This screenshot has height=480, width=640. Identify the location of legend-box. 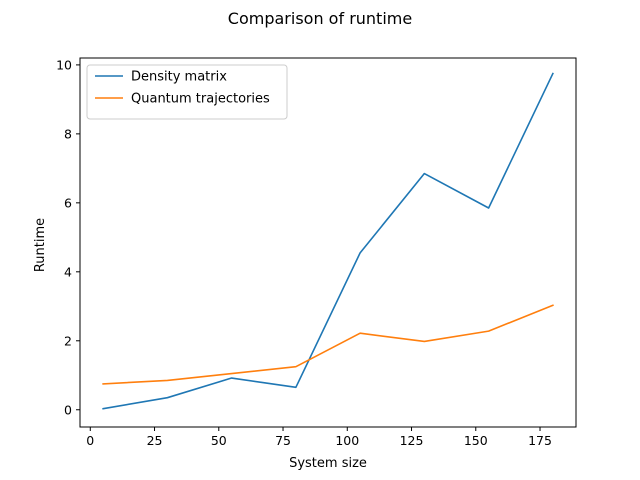
(187, 92).